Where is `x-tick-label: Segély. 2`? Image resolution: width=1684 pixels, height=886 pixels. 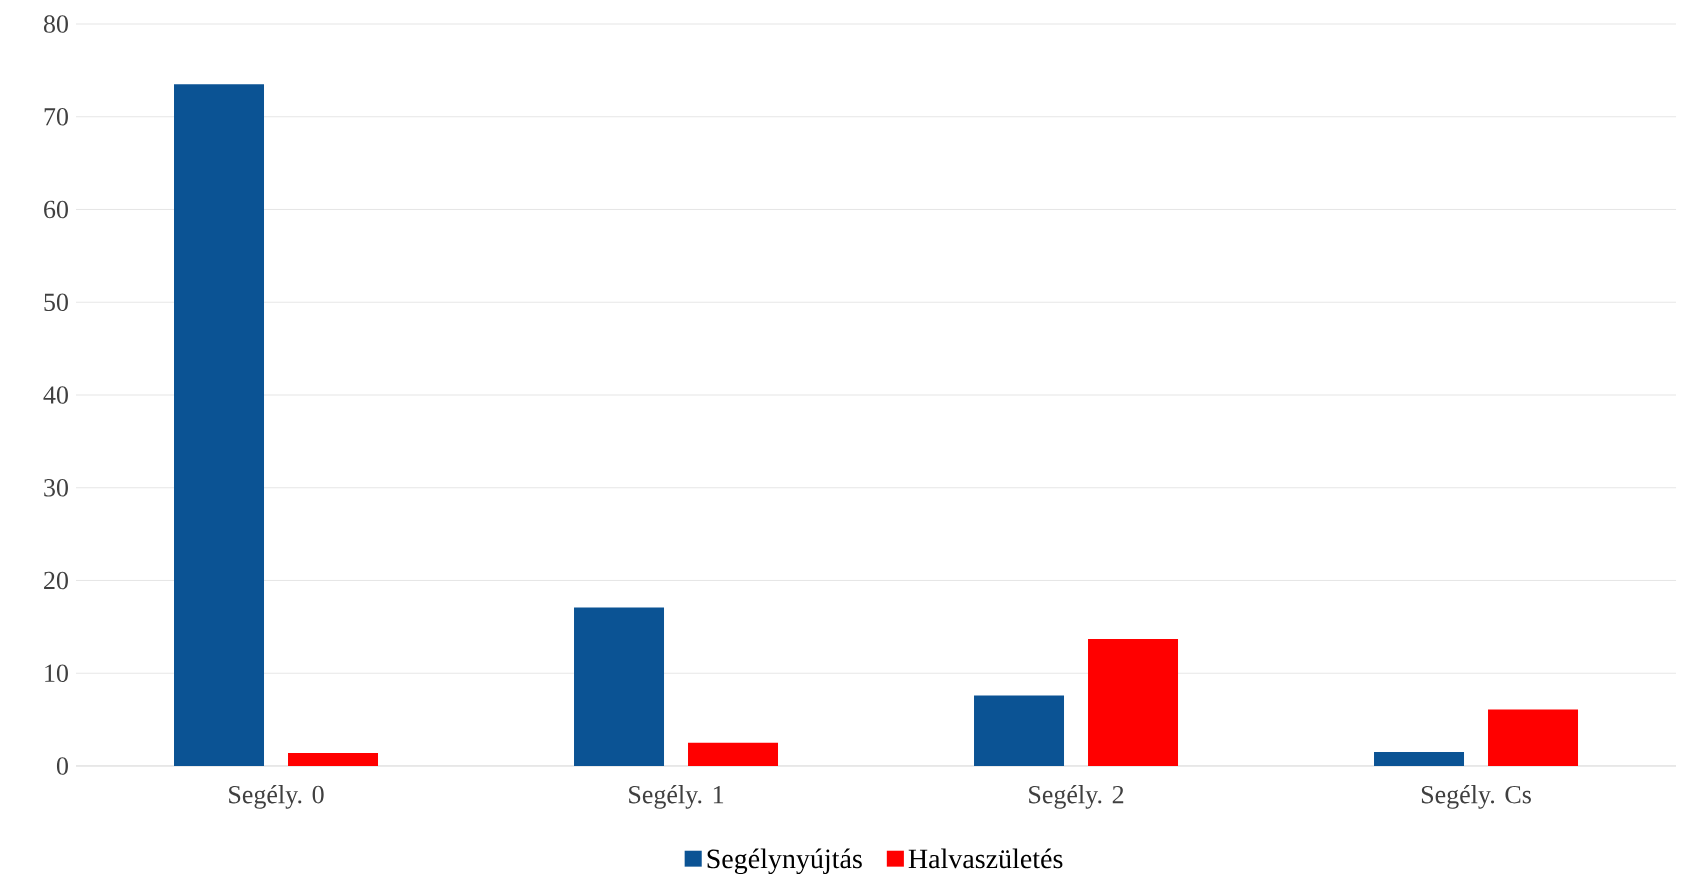
x-tick-label: Segély. 2 is located at coordinates (1076, 797).